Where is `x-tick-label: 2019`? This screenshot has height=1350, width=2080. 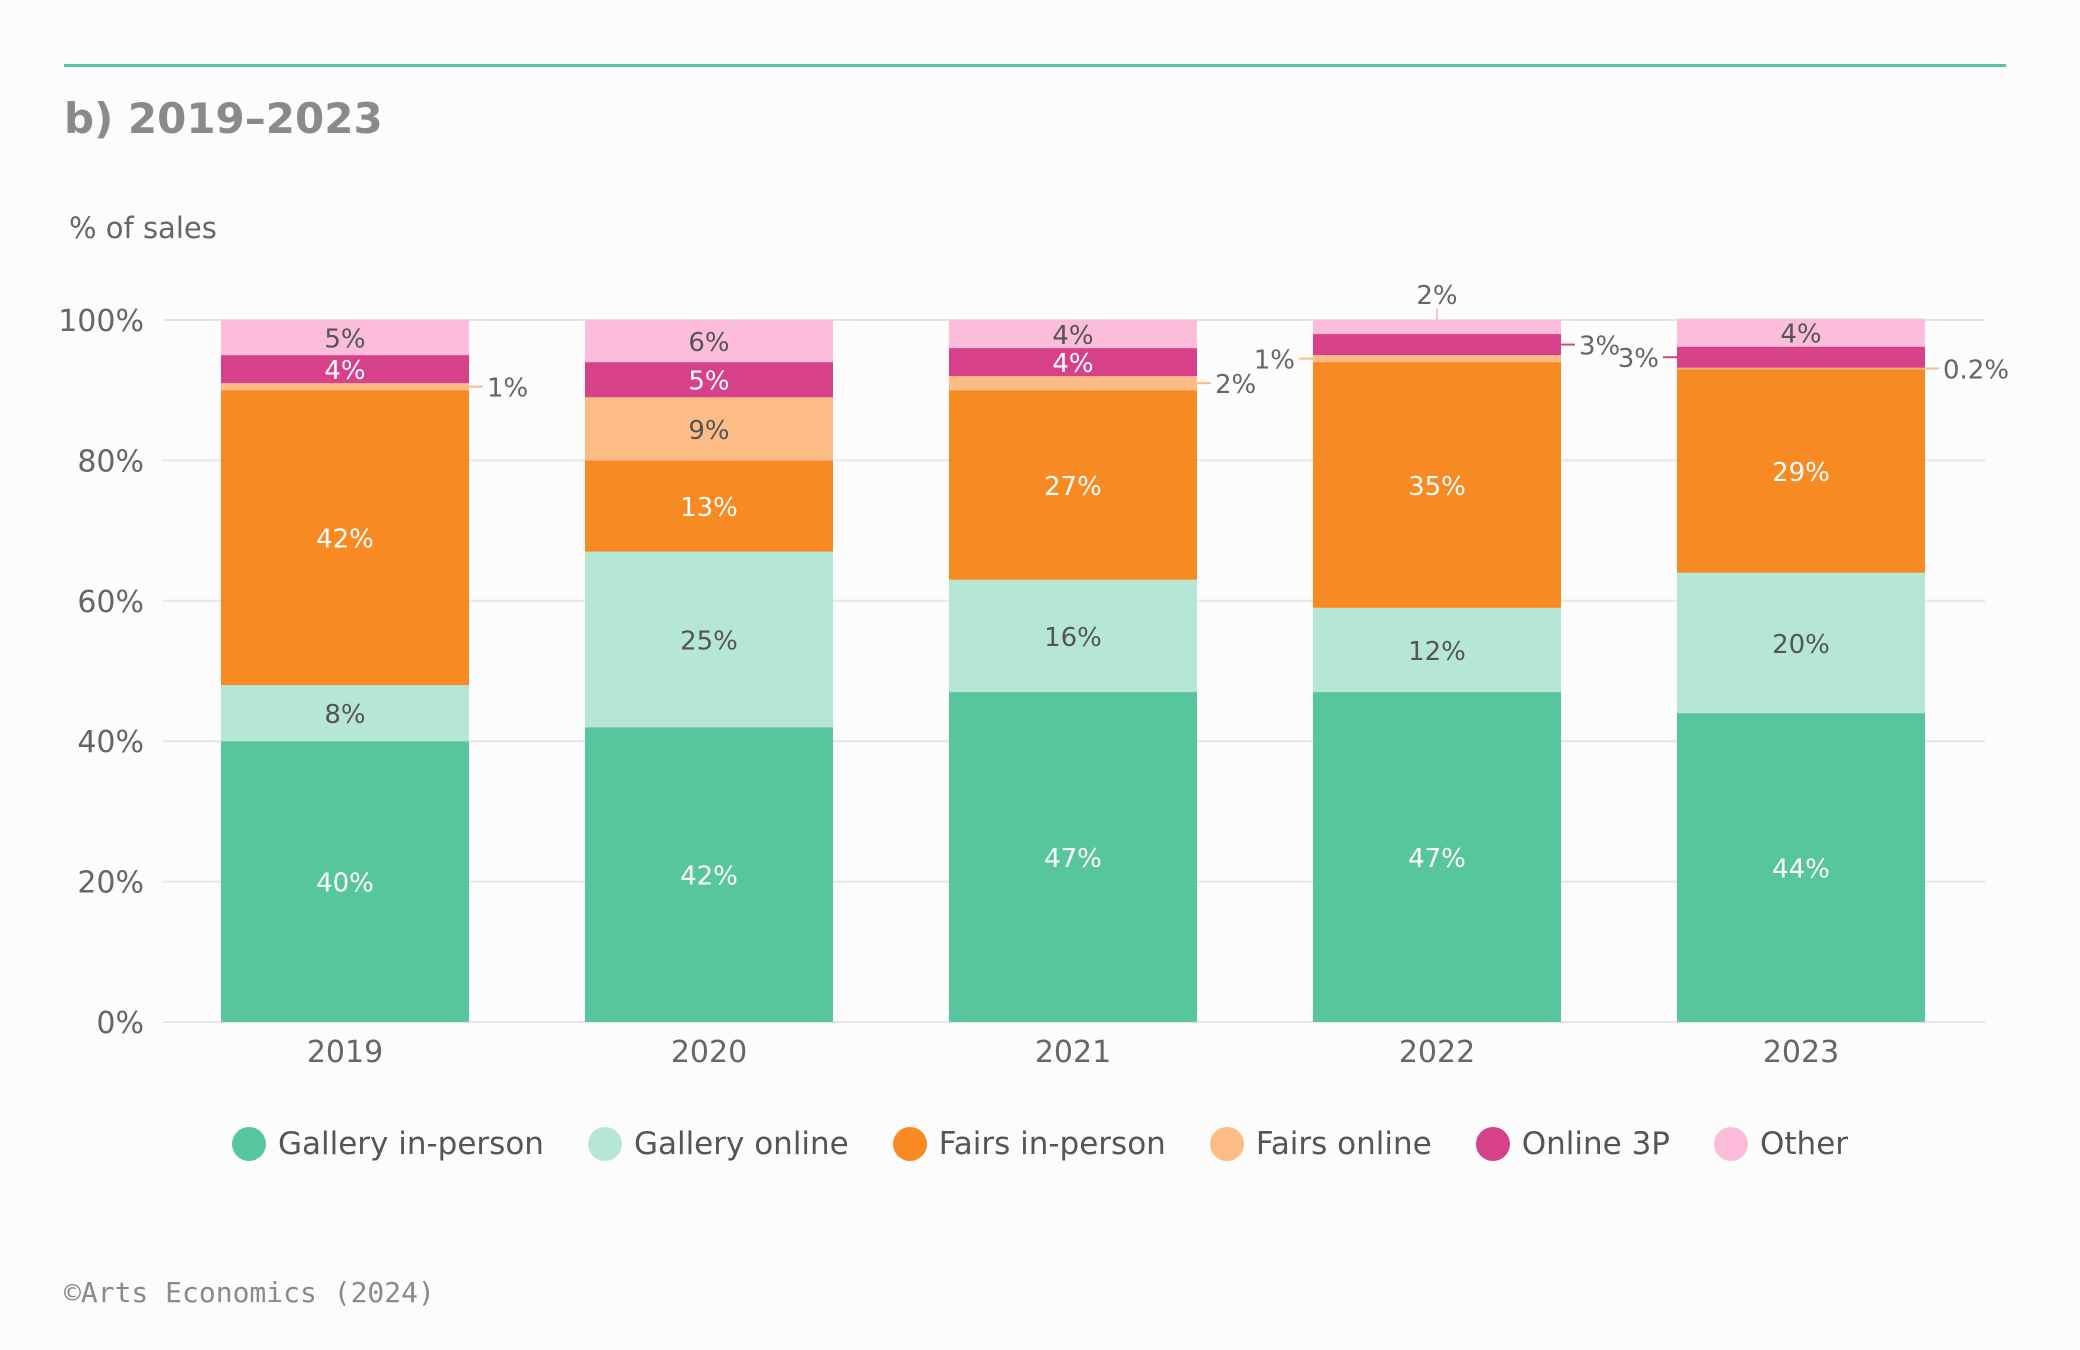 x-tick-label: 2019 is located at coordinates (345, 1052).